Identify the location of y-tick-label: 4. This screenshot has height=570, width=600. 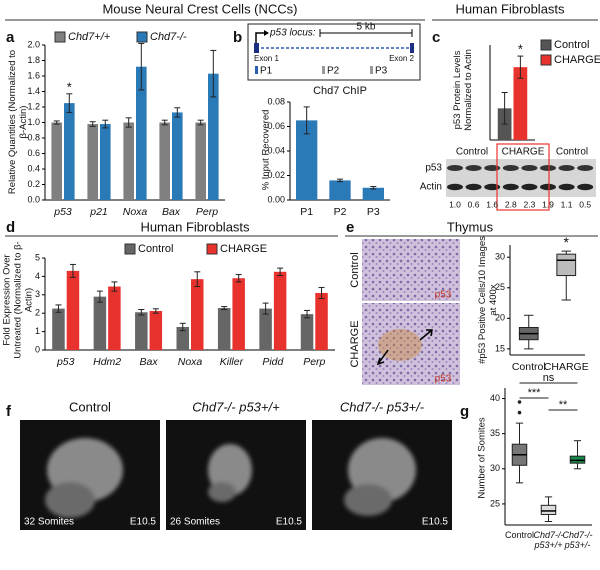
(37, 276).